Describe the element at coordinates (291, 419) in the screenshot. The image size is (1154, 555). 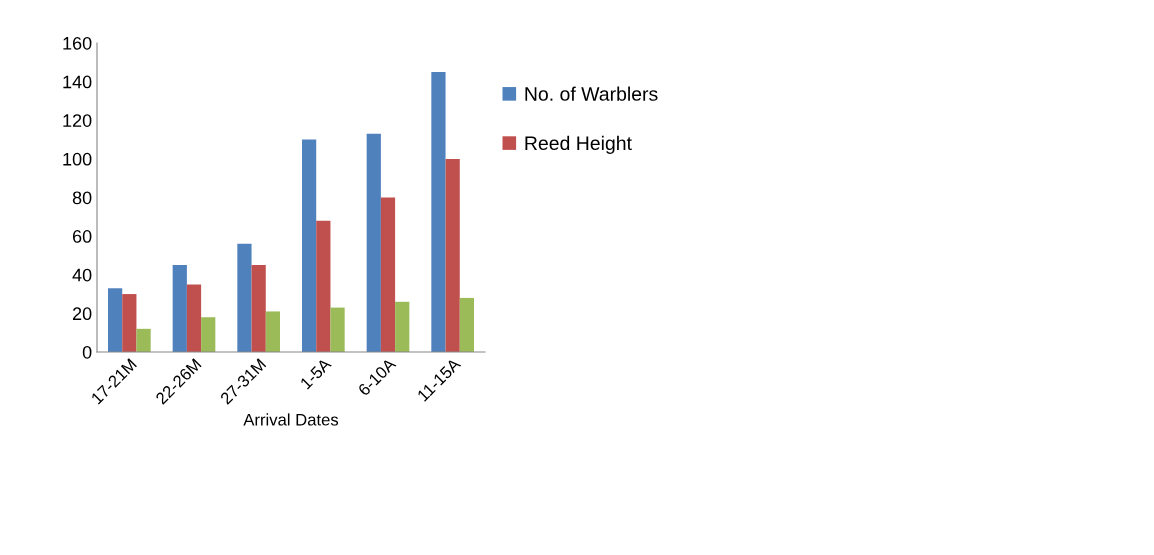
I see `x-axis-title: Arrival Dates` at that location.